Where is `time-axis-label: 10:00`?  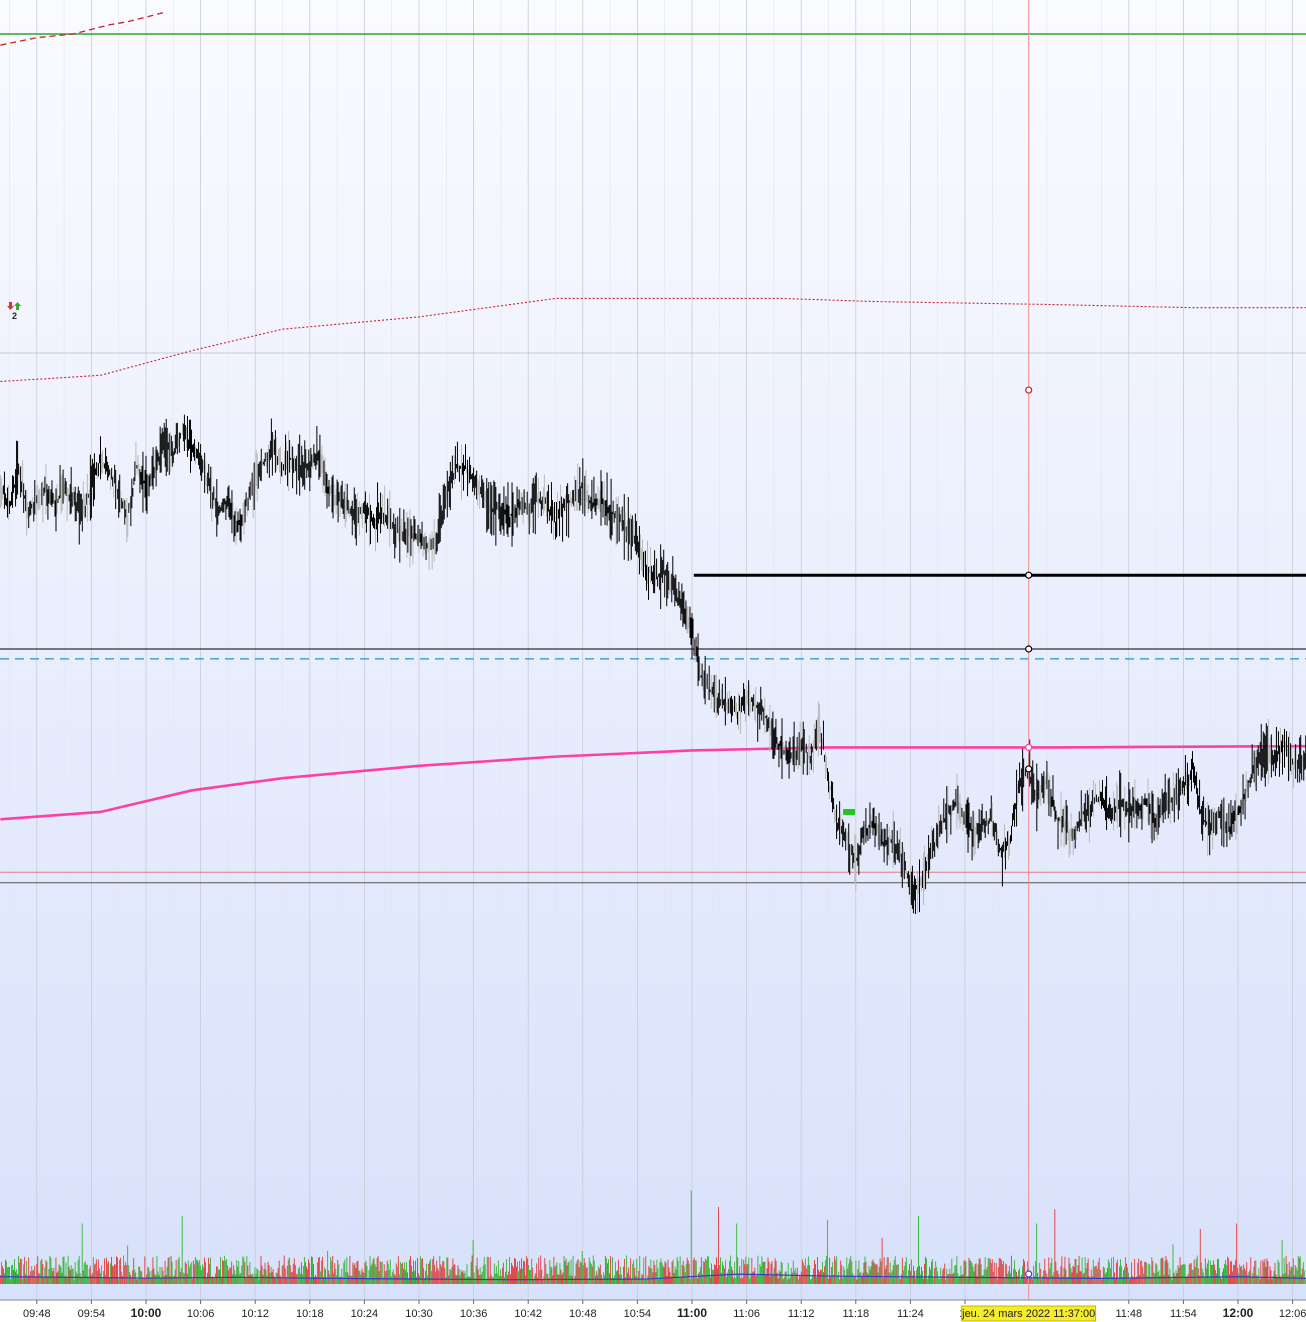 time-axis-label: 10:00 is located at coordinates (146, 1313).